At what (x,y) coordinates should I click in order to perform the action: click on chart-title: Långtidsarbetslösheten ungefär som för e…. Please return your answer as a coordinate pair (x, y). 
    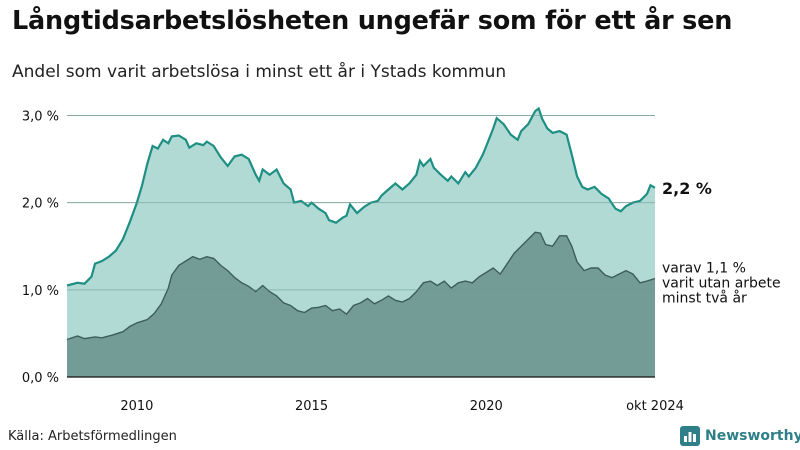
    Looking at the image, I should click on (372, 21).